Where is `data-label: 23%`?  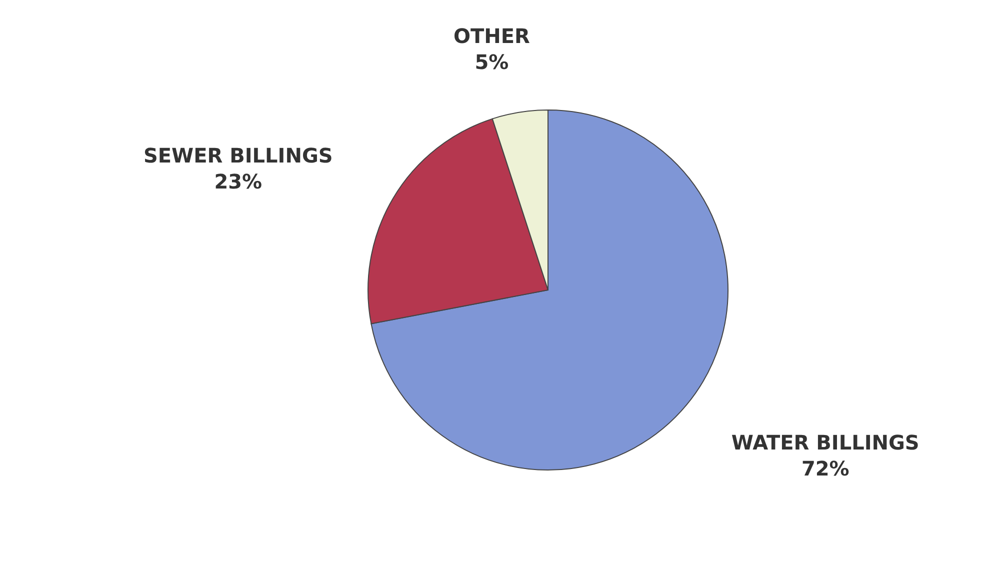
data-label: 23% is located at coordinates (238, 182).